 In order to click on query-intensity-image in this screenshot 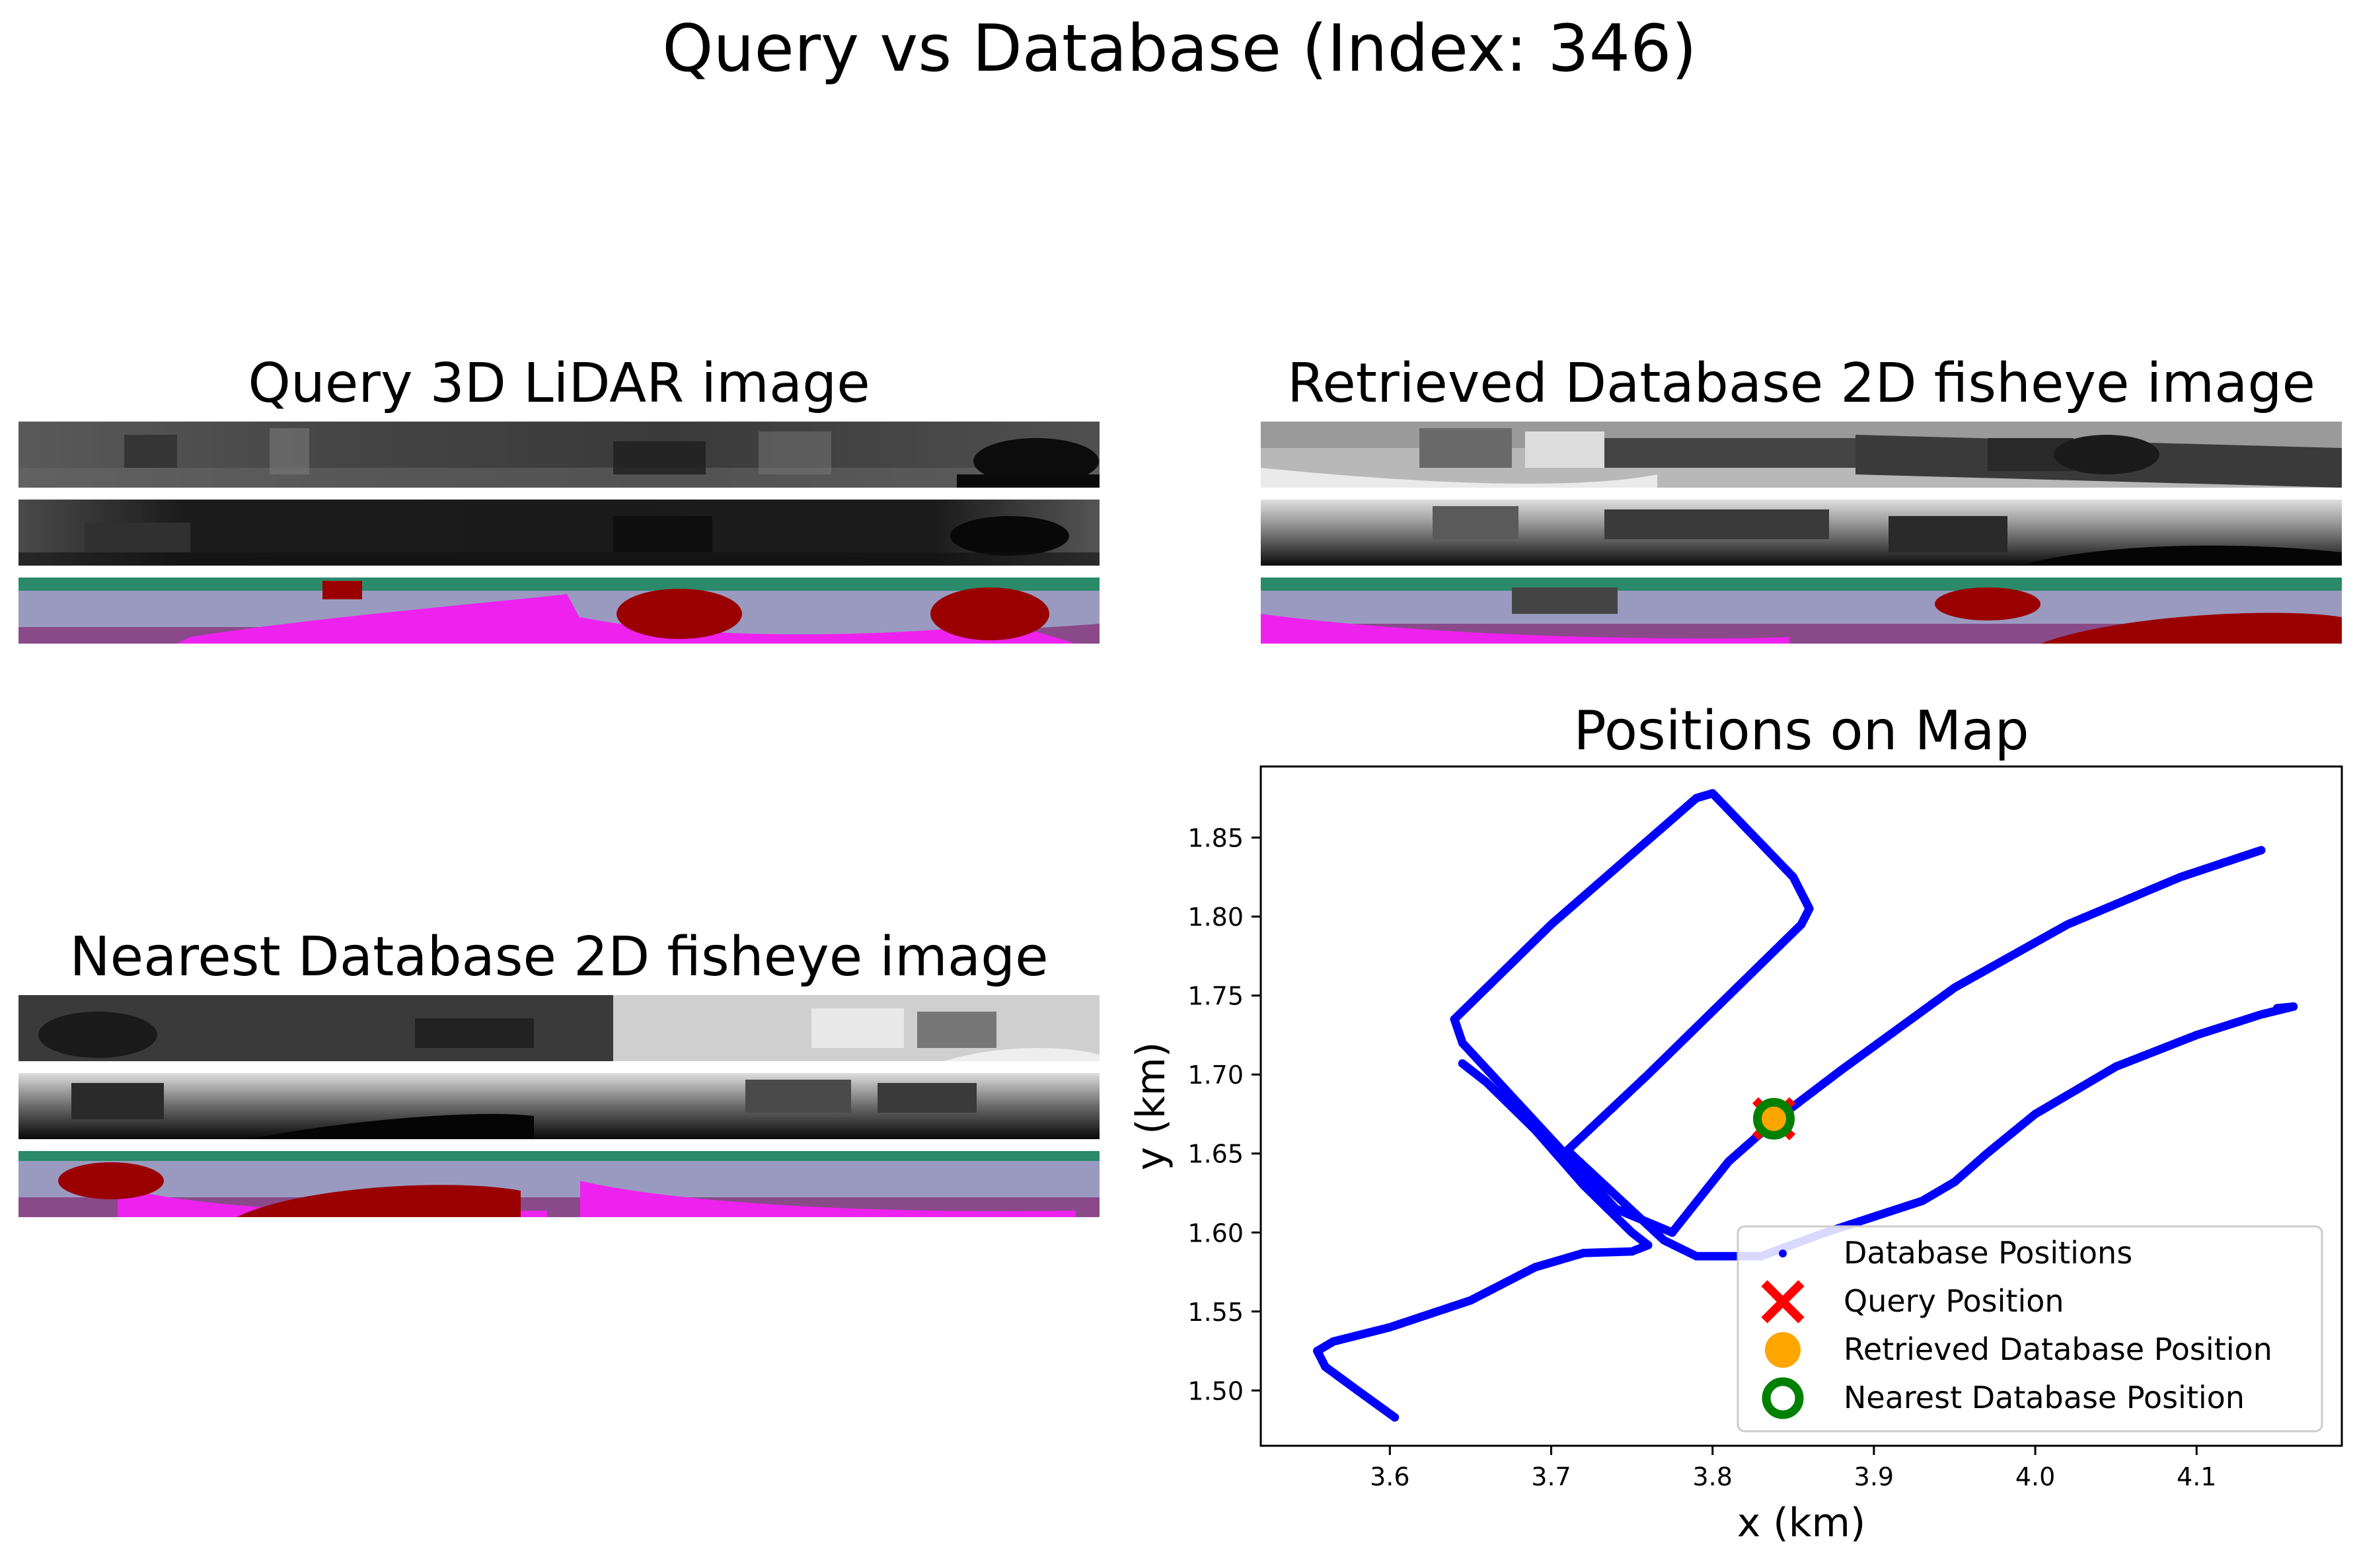, I will do `click(559, 455)`.